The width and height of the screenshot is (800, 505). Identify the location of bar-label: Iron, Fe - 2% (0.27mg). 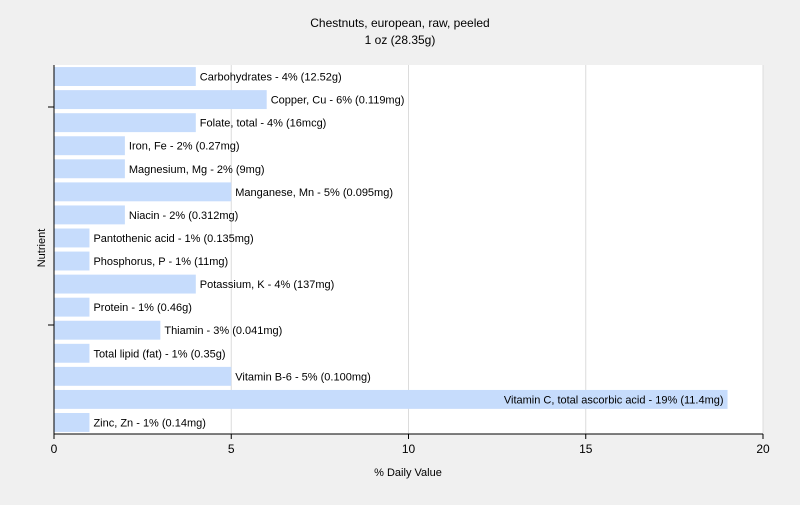
(184, 147).